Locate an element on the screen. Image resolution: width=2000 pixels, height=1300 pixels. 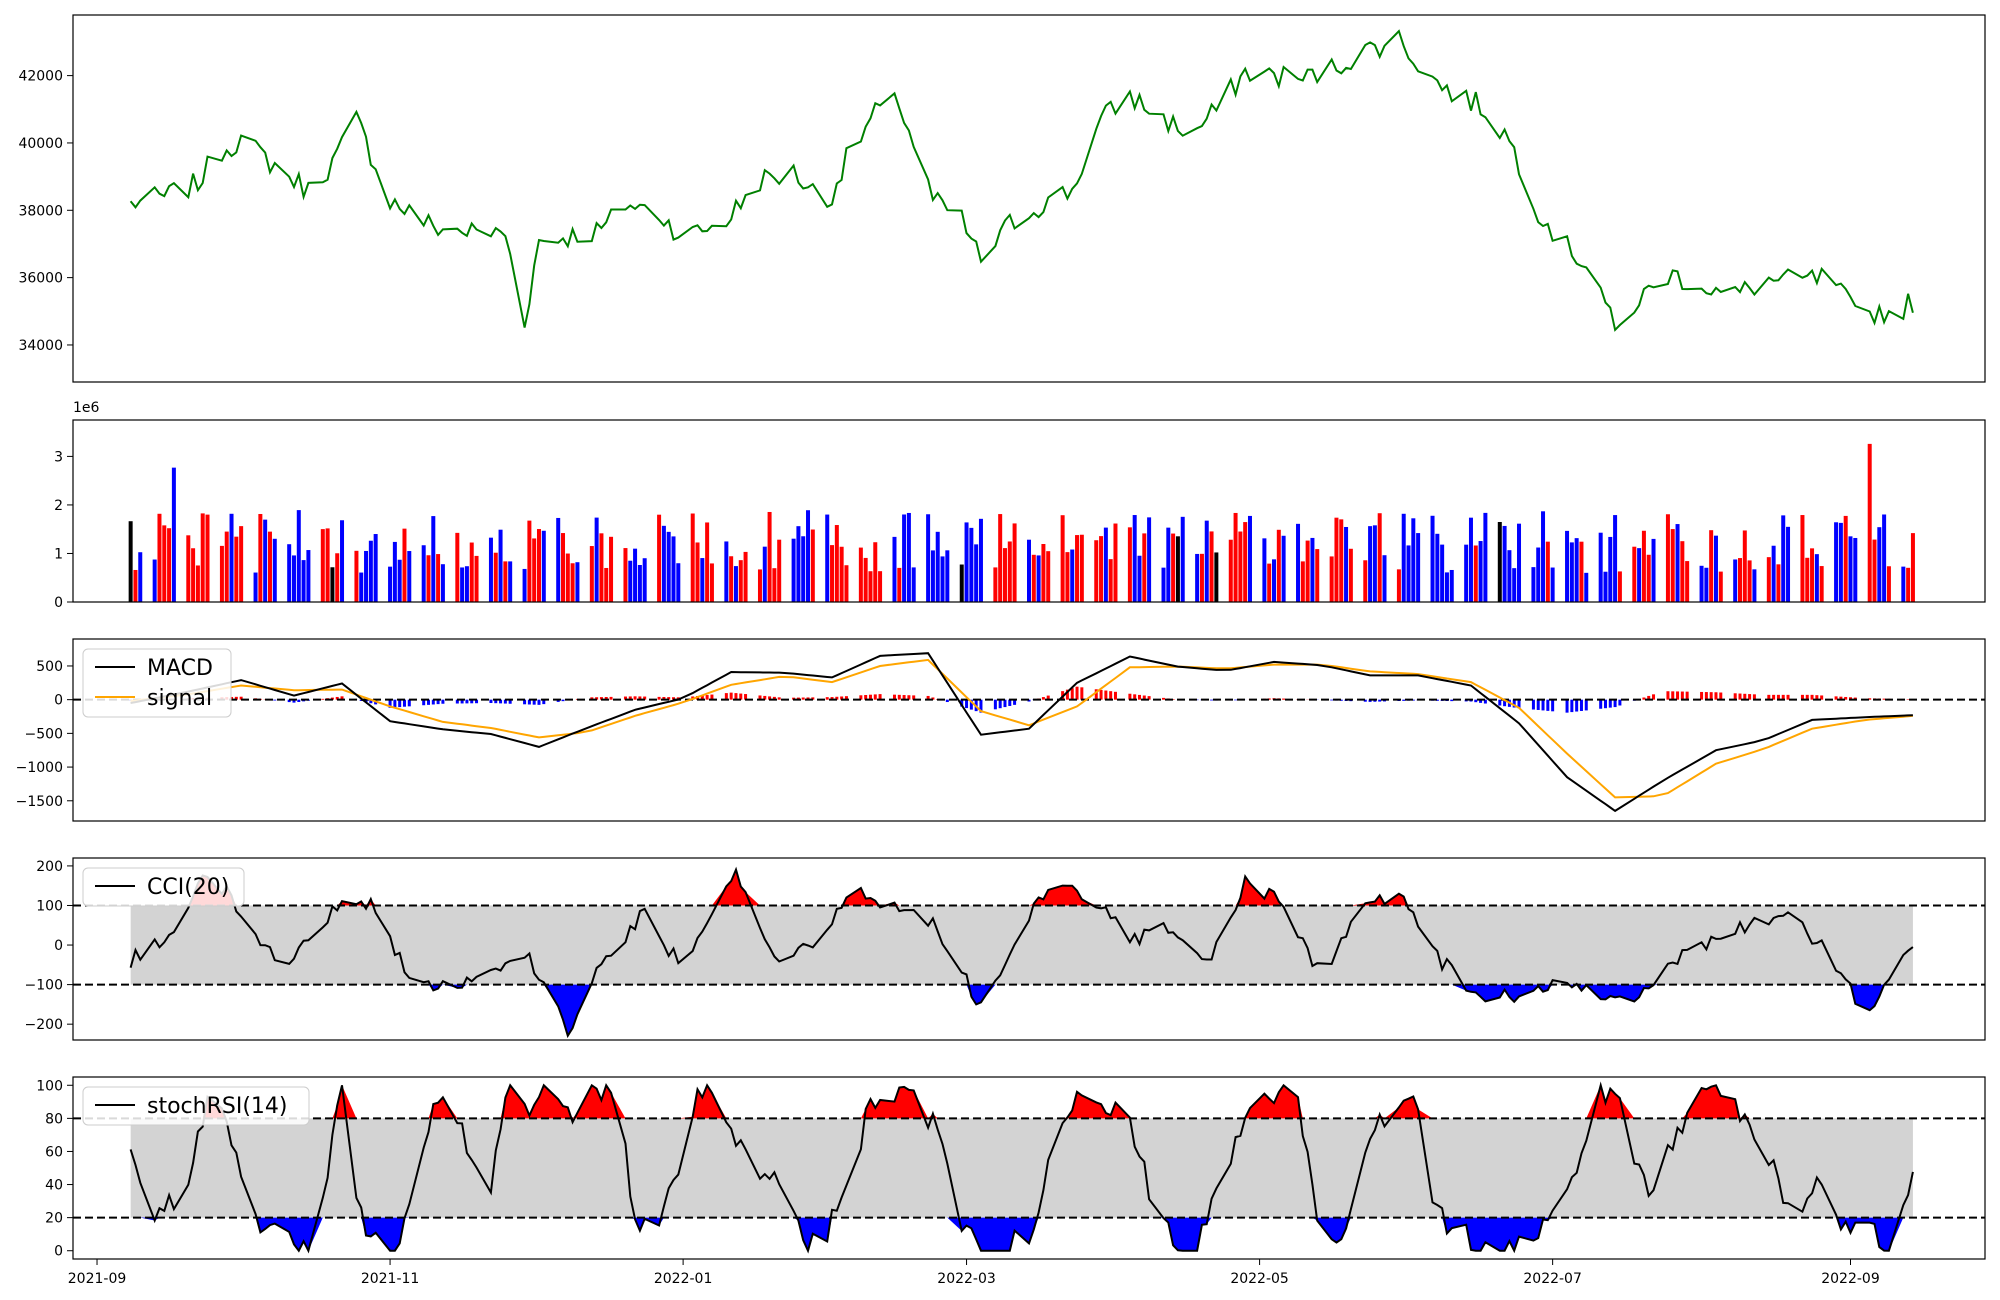
price-ytick-label: 34000 is located at coordinates (40, 346).